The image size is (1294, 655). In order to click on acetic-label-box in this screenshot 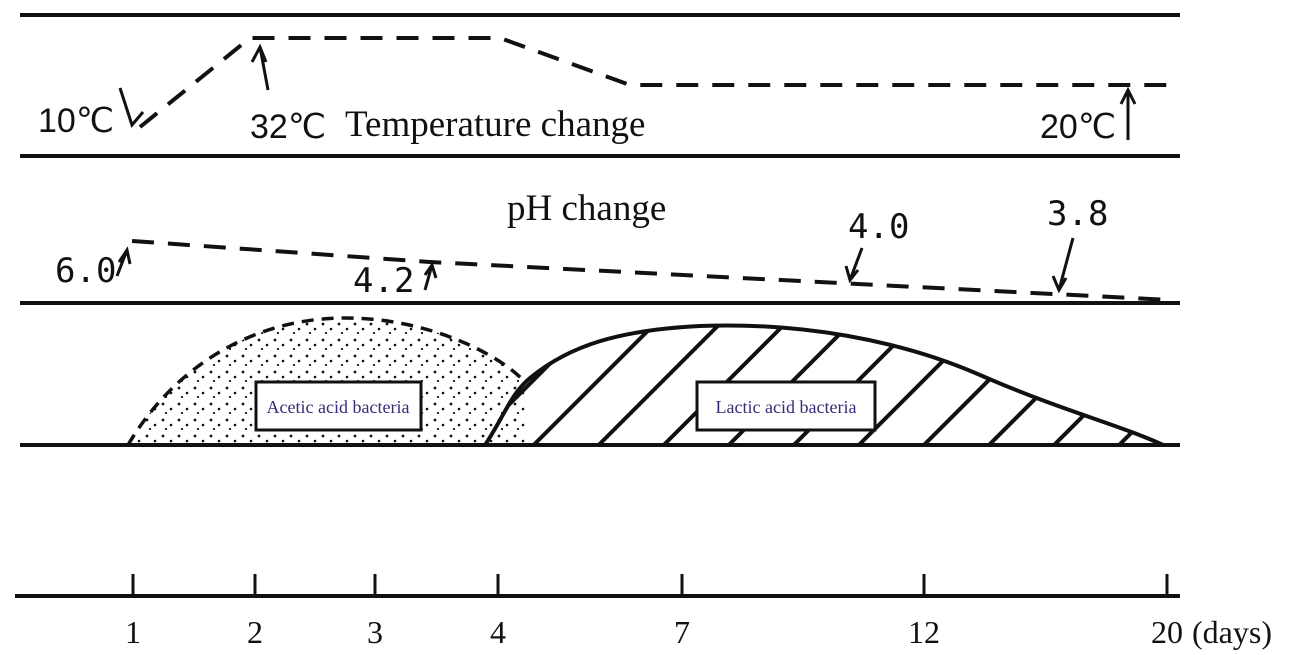, I will do `click(338, 406)`.